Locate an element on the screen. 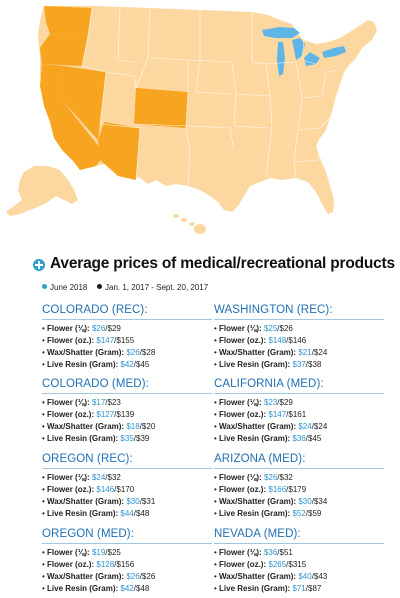 The height and width of the screenshot is (598, 400). price-row: • Flower (⅛): $26/$32 is located at coordinates (253, 477).